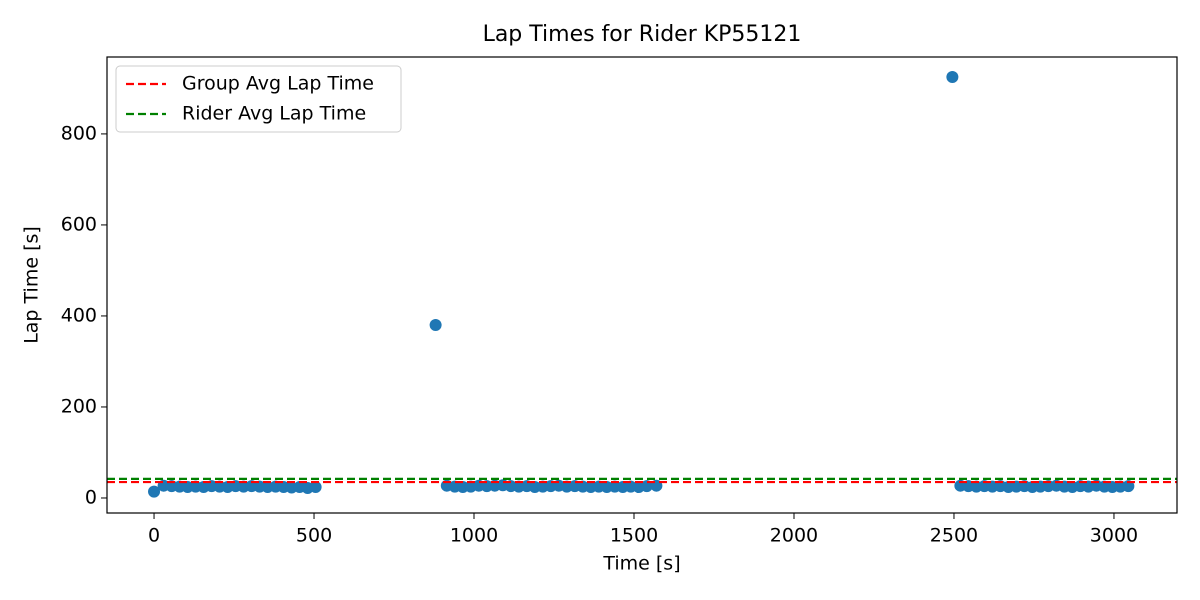 This screenshot has height=600, width=1200. I want to click on x-tick-label: 2500, so click(954, 536).